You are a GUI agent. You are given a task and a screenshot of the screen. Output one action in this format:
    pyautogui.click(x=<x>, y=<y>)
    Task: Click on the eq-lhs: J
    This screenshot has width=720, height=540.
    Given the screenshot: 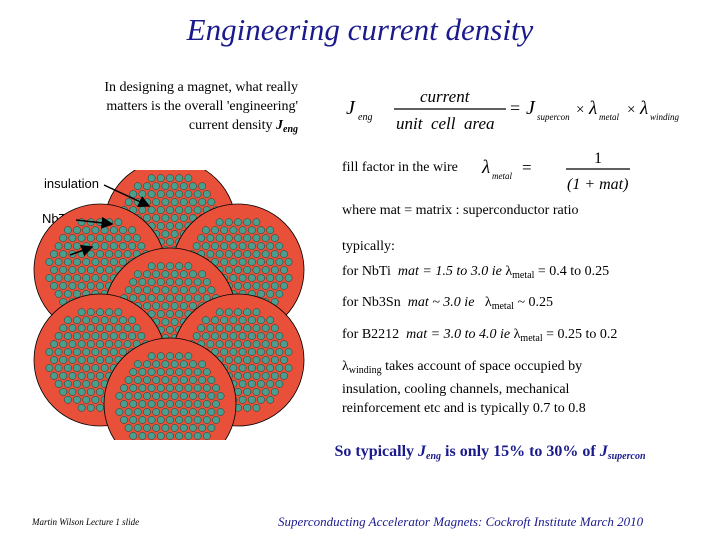 What is the action you would take?
    pyautogui.click(x=351, y=108)
    